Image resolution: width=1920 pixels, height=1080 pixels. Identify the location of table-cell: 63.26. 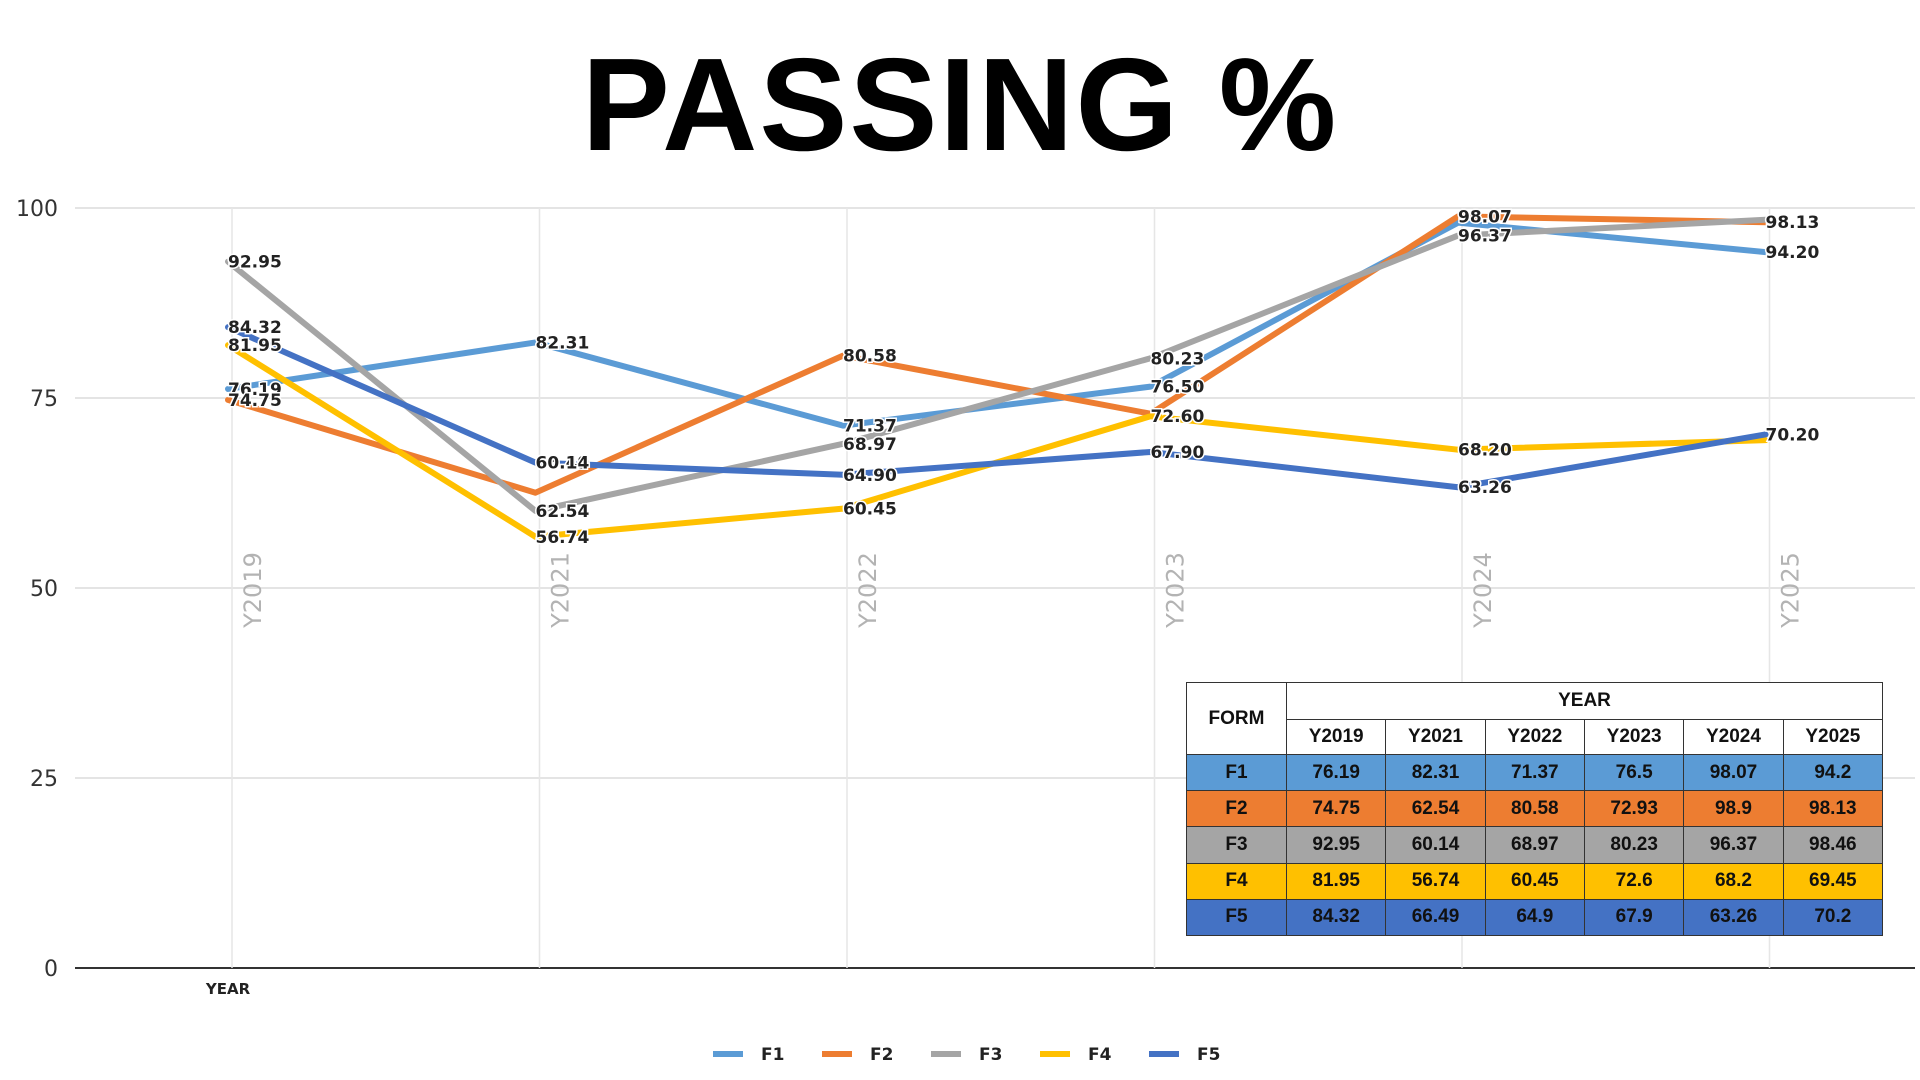
(1733, 917).